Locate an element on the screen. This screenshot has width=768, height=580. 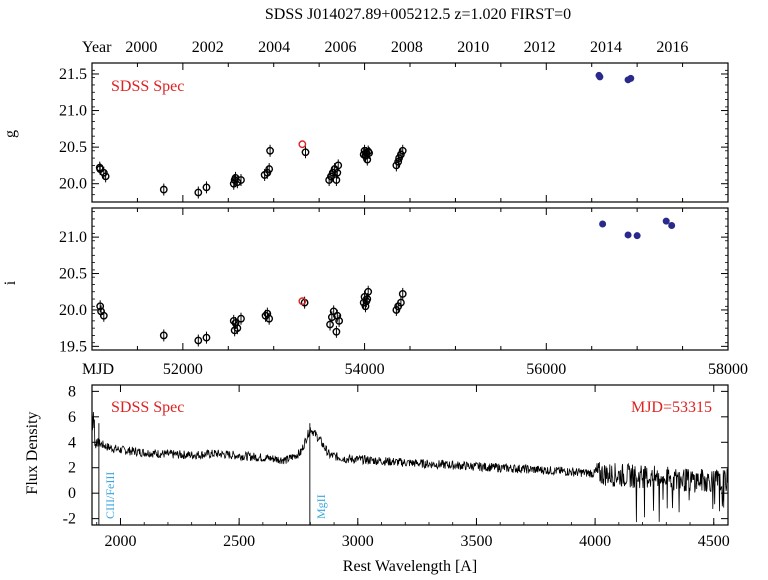
mjd-axis-label: MJD is located at coordinates (98, 369).